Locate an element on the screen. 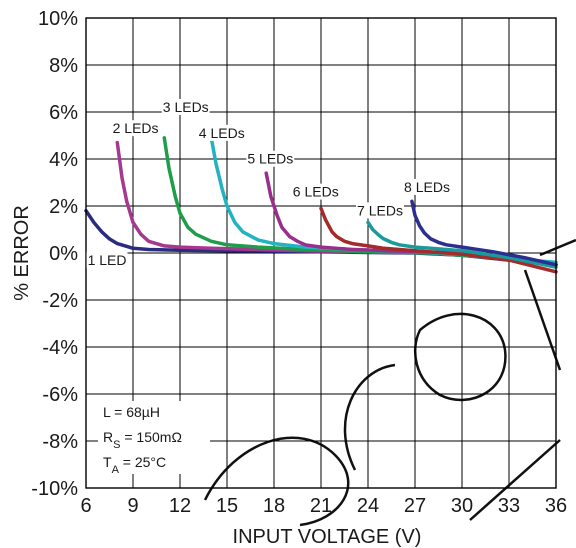 The width and height of the screenshot is (576, 548). y-tick-label: -4% is located at coordinates (60, 348).